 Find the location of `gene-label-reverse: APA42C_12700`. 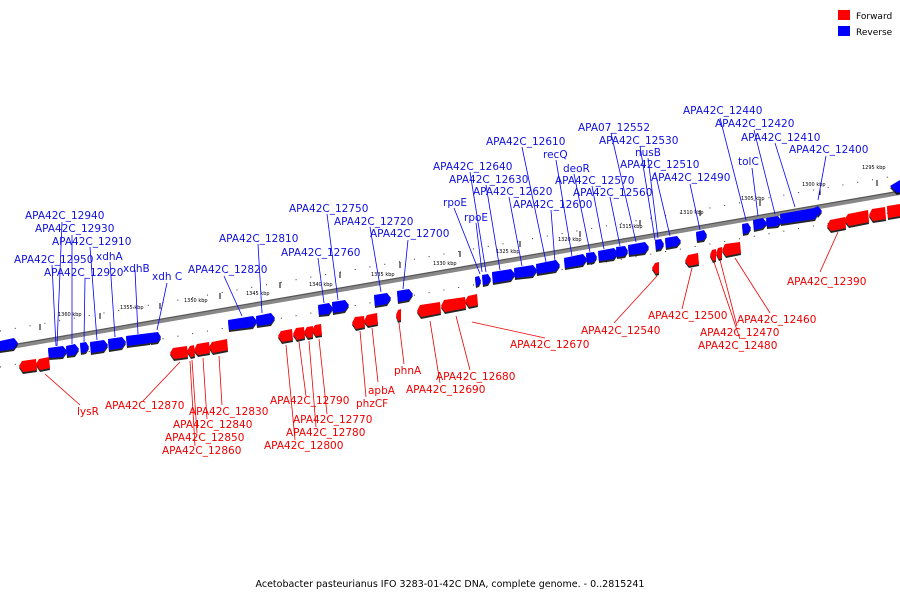

gene-label-reverse: APA42C_12700 is located at coordinates (409, 234).